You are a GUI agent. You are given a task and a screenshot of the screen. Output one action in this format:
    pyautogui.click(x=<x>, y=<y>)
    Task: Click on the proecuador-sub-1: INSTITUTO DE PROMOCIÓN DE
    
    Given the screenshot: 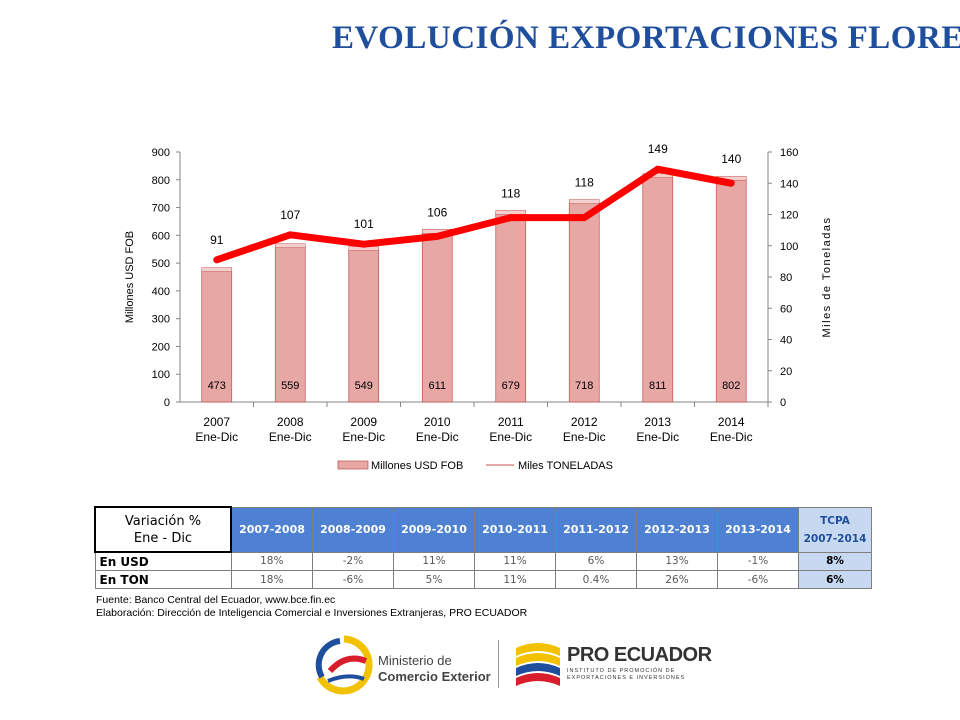 What is the action you would take?
    pyautogui.click(x=621, y=671)
    